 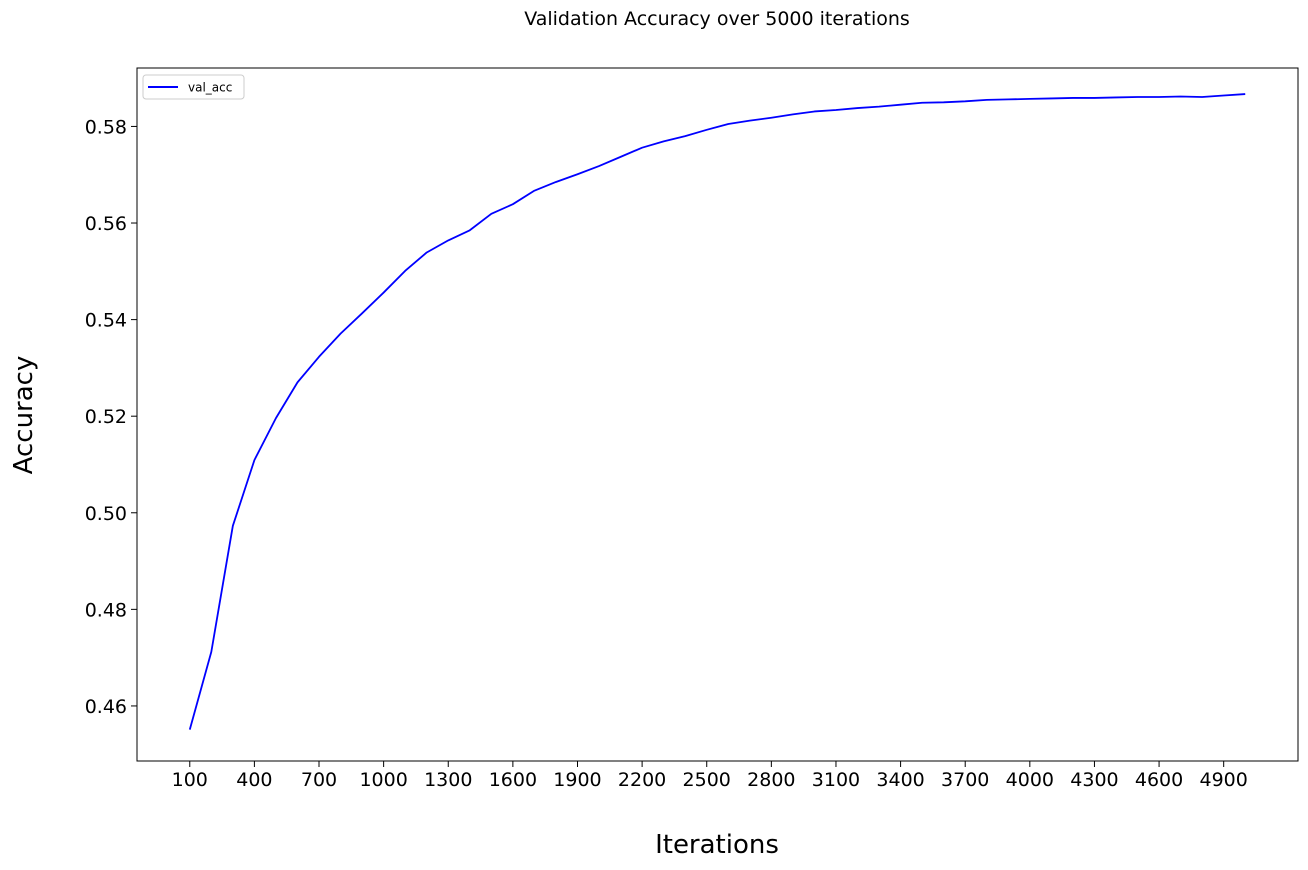 I want to click on y-tick-label: 0.58, so click(x=106, y=127).